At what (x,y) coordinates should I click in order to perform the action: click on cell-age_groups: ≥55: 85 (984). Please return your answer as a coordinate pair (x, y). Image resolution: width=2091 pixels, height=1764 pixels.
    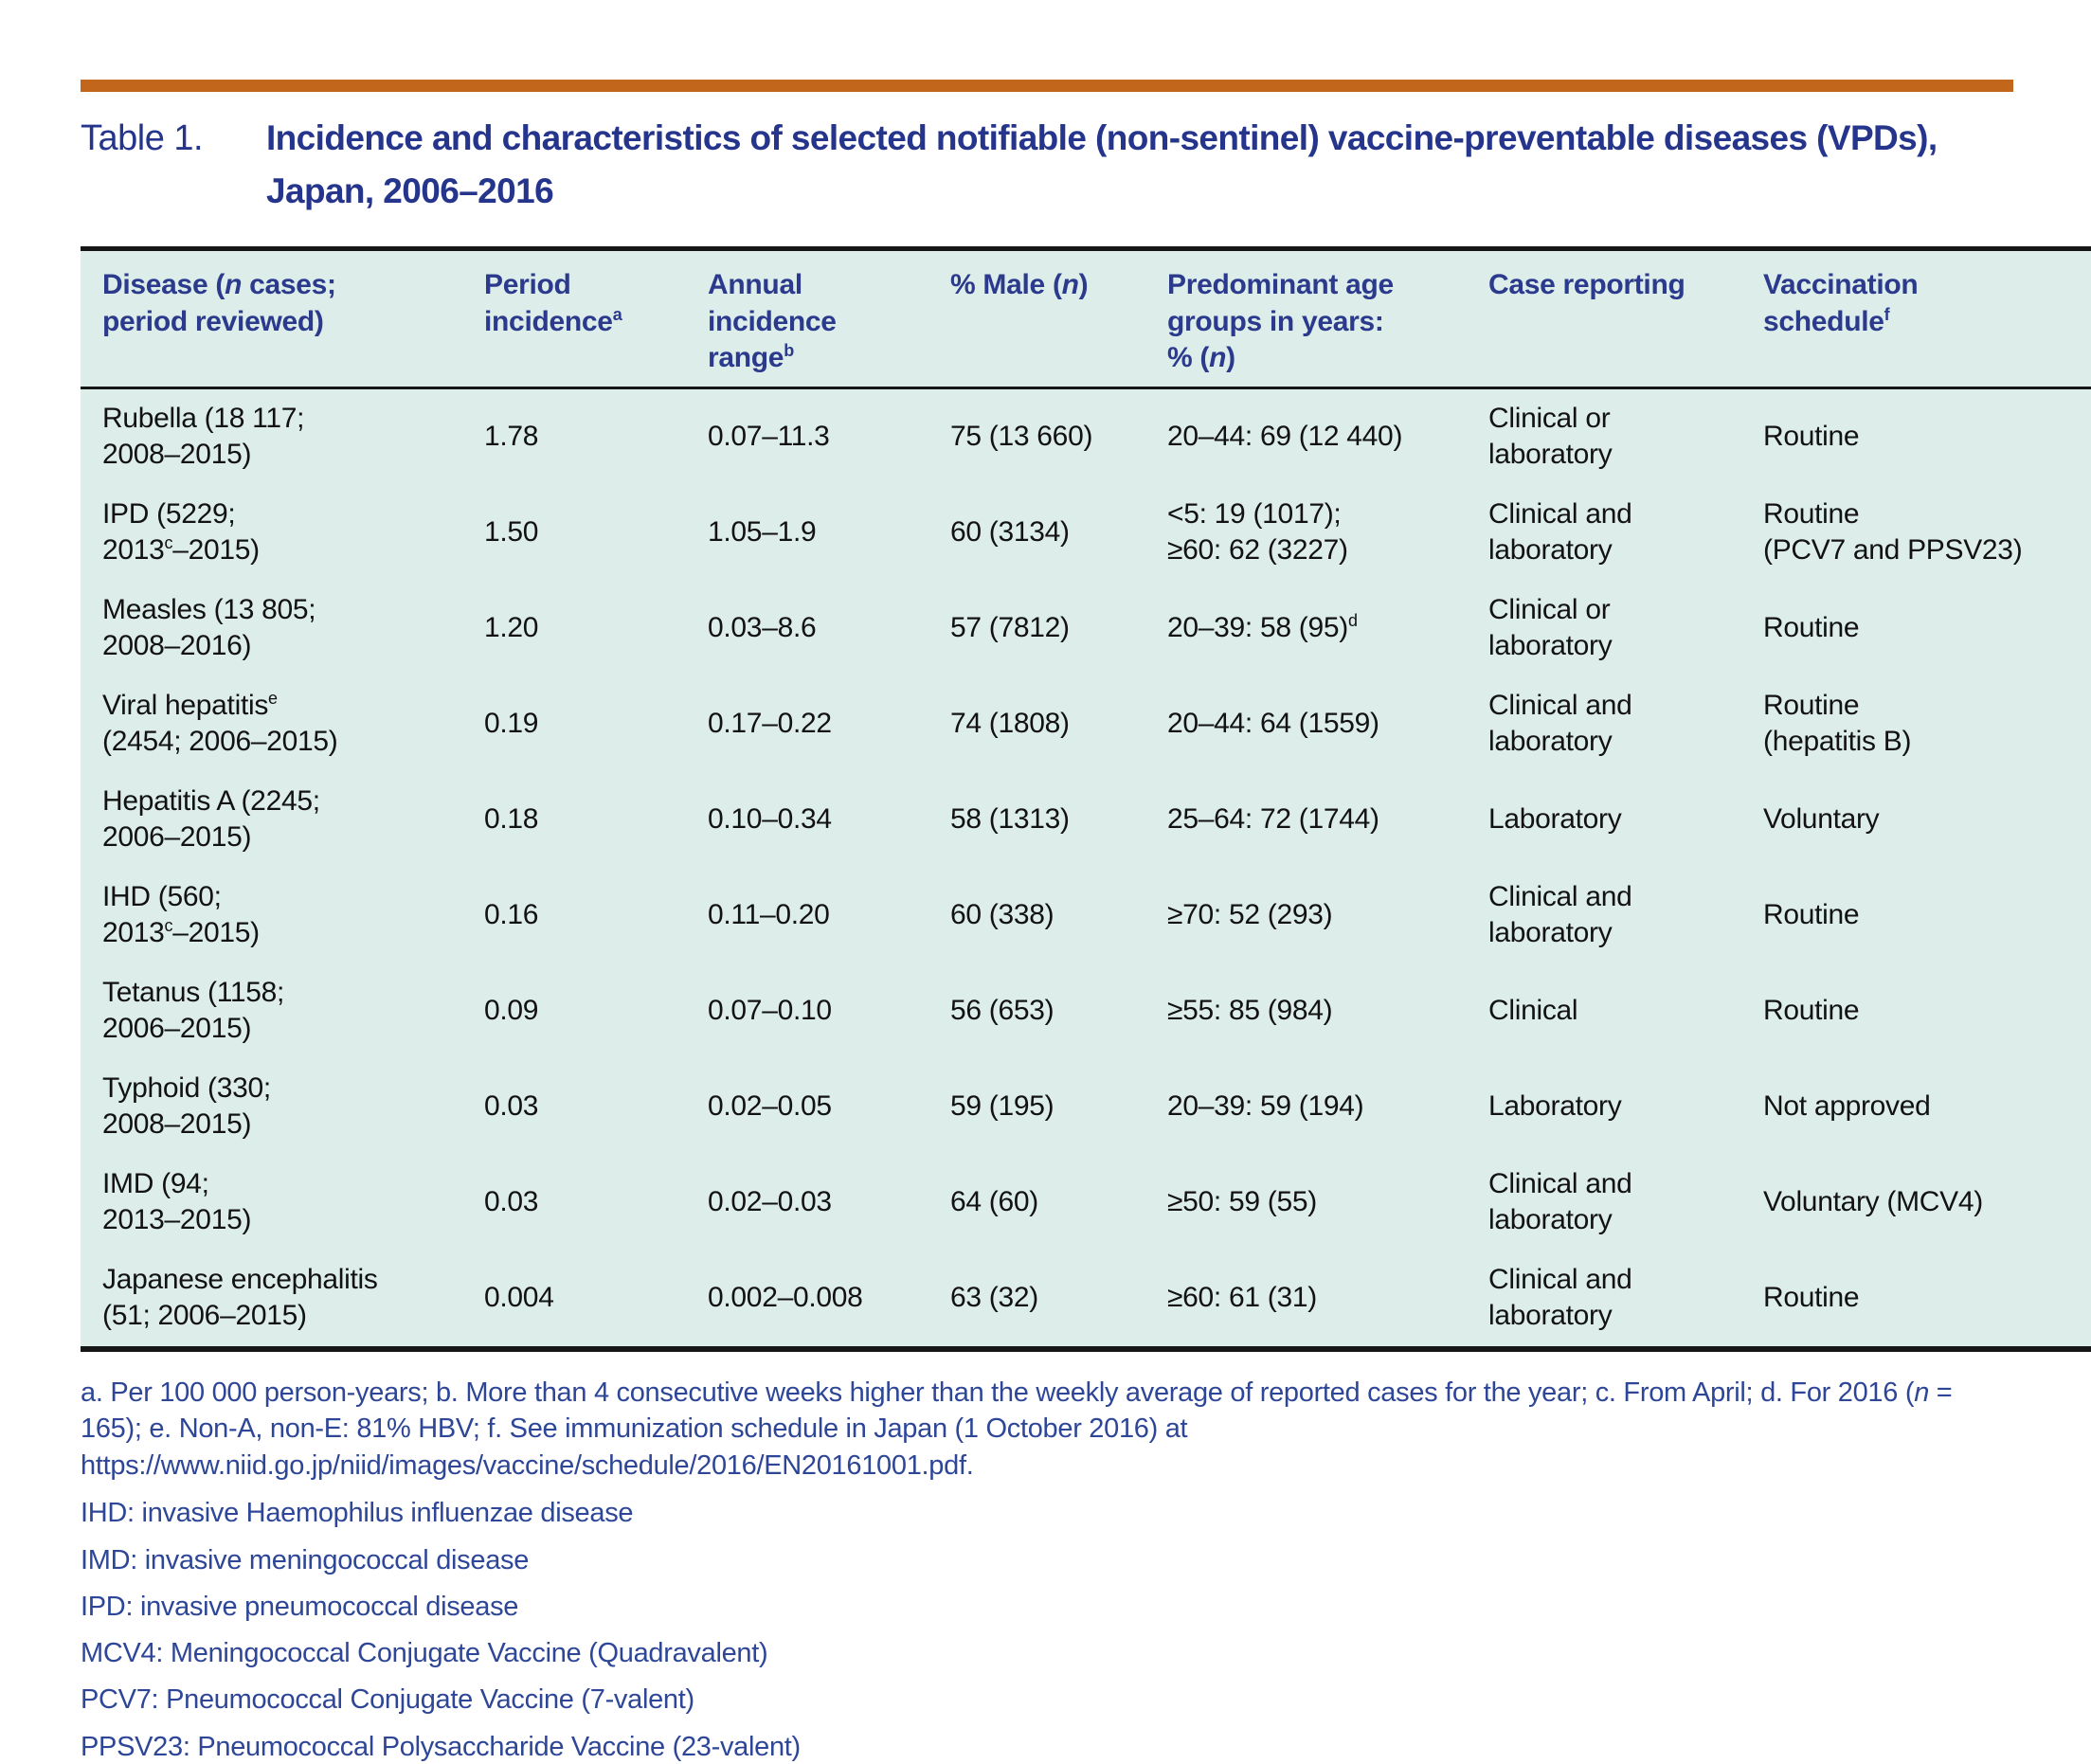
    Looking at the image, I should click on (1250, 1011).